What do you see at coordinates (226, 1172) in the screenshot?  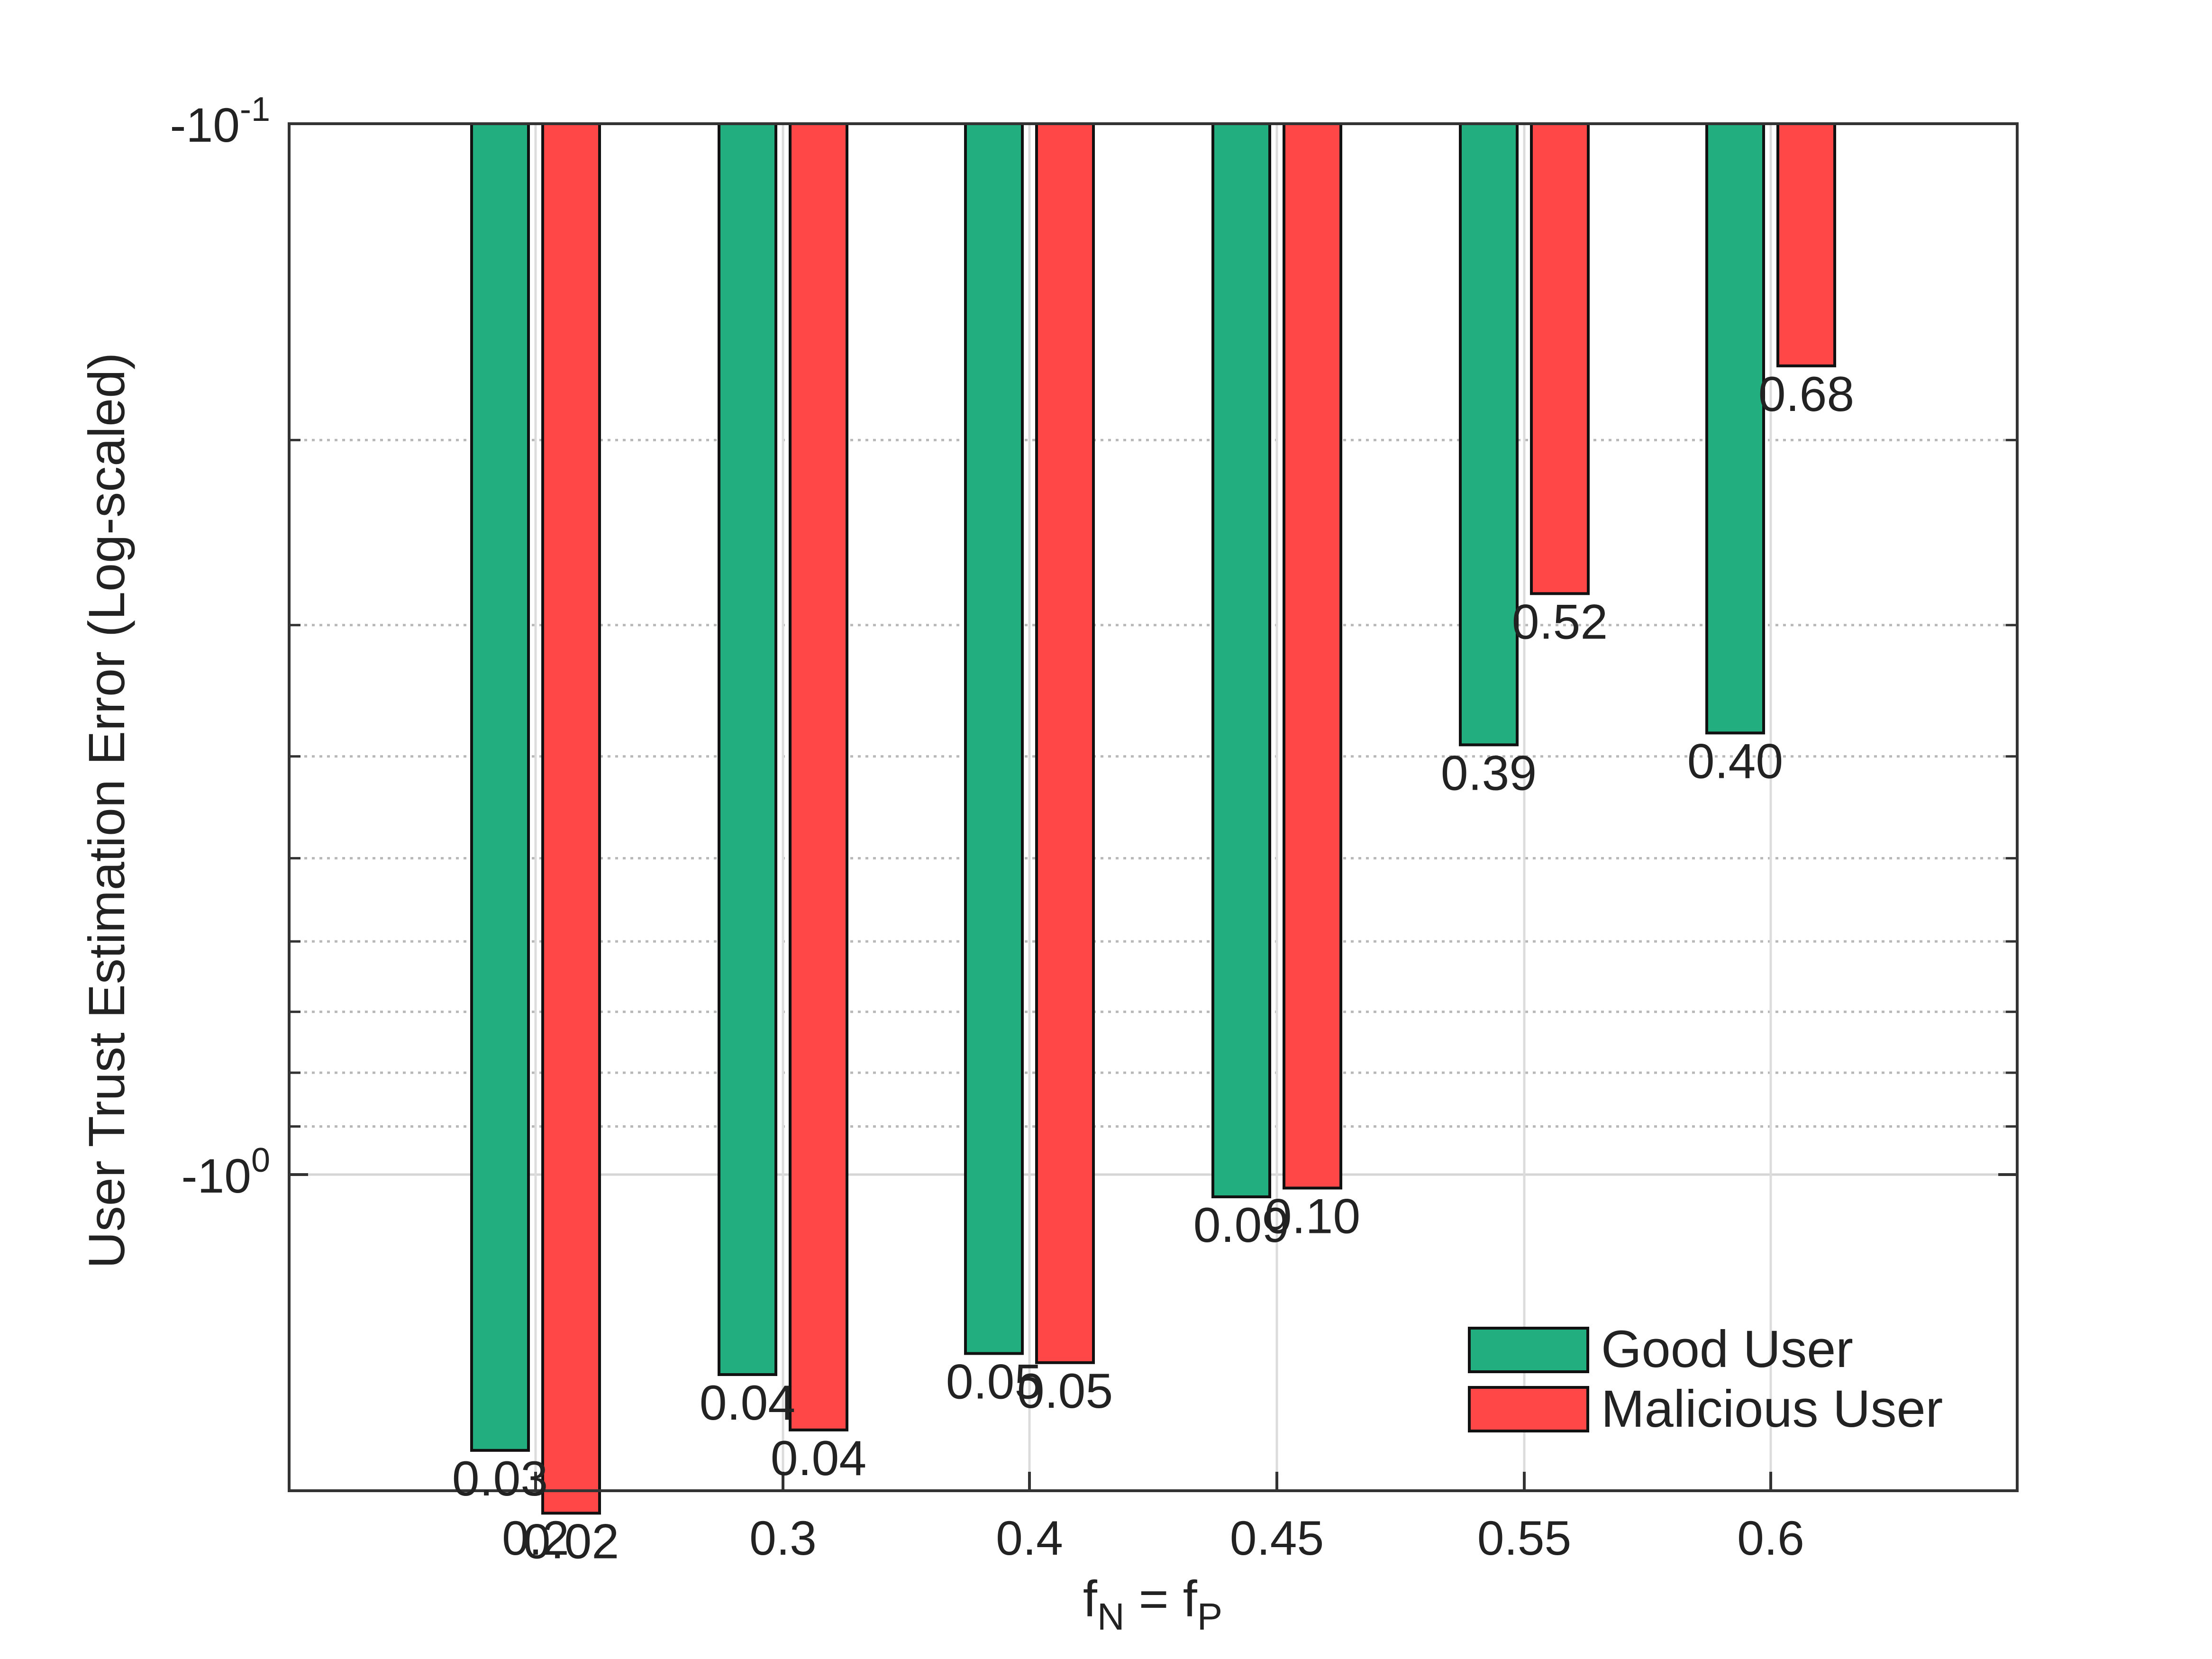 I see `y-tick-label: -100` at bounding box center [226, 1172].